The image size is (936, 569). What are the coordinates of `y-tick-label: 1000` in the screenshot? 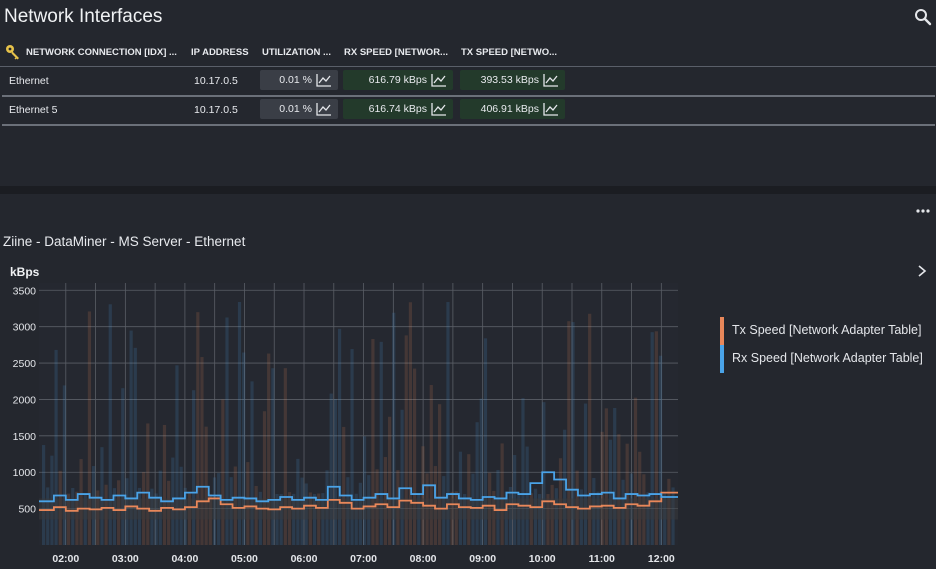 It's located at (25, 473).